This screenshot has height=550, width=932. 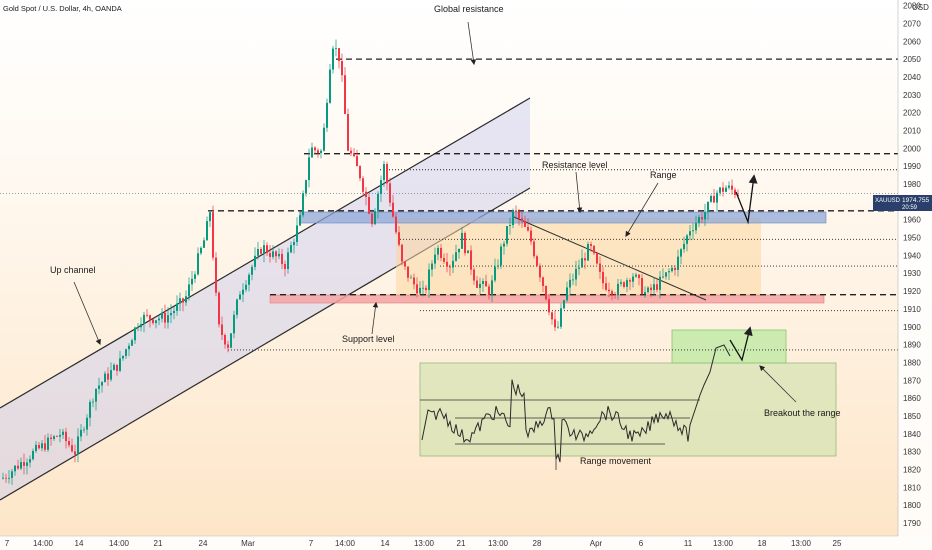 What do you see at coordinates (461, 543) in the screenshot?
I see `time-tick-label: 21` at bounding box center [461, 543].